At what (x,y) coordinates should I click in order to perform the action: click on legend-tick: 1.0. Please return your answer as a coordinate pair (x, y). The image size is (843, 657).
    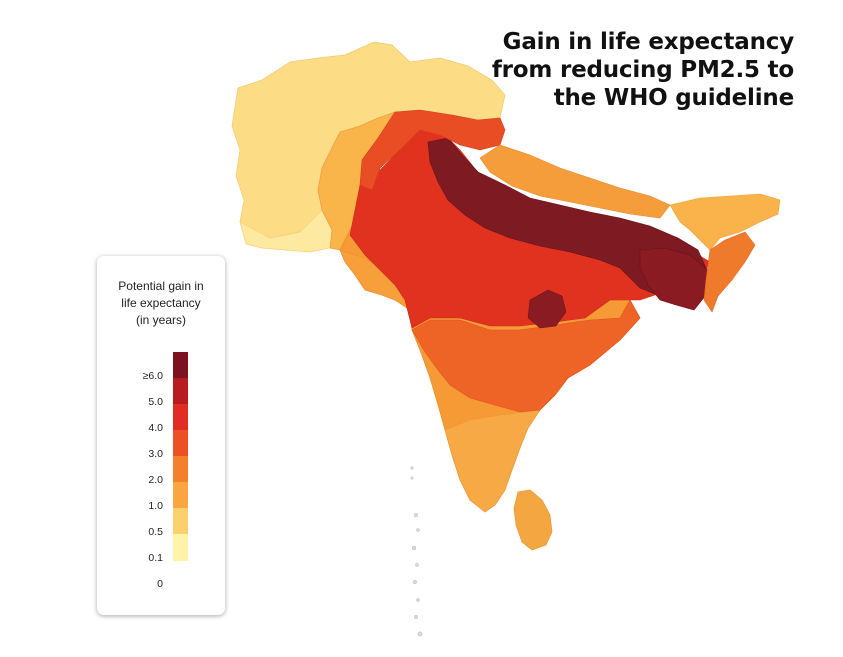
    Looking at the image, I should click on (155, 506).